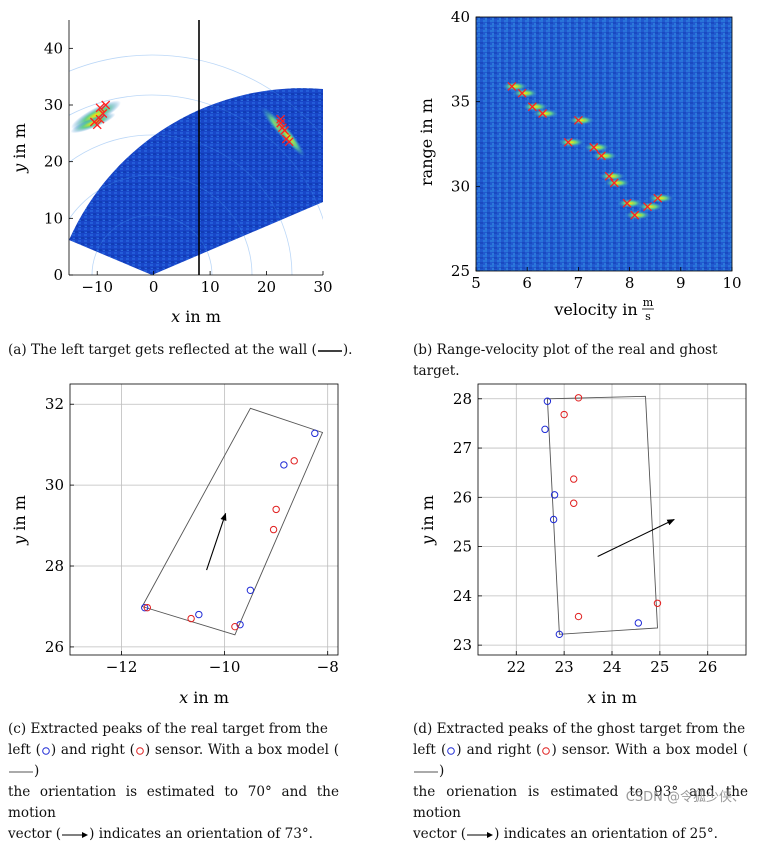 The height and width of the screenshot is (845, 761). What do you see at coordinates (516, 667) in the screenshot?
I see `x-tick-label: 22` at bounding box center [516, 667].